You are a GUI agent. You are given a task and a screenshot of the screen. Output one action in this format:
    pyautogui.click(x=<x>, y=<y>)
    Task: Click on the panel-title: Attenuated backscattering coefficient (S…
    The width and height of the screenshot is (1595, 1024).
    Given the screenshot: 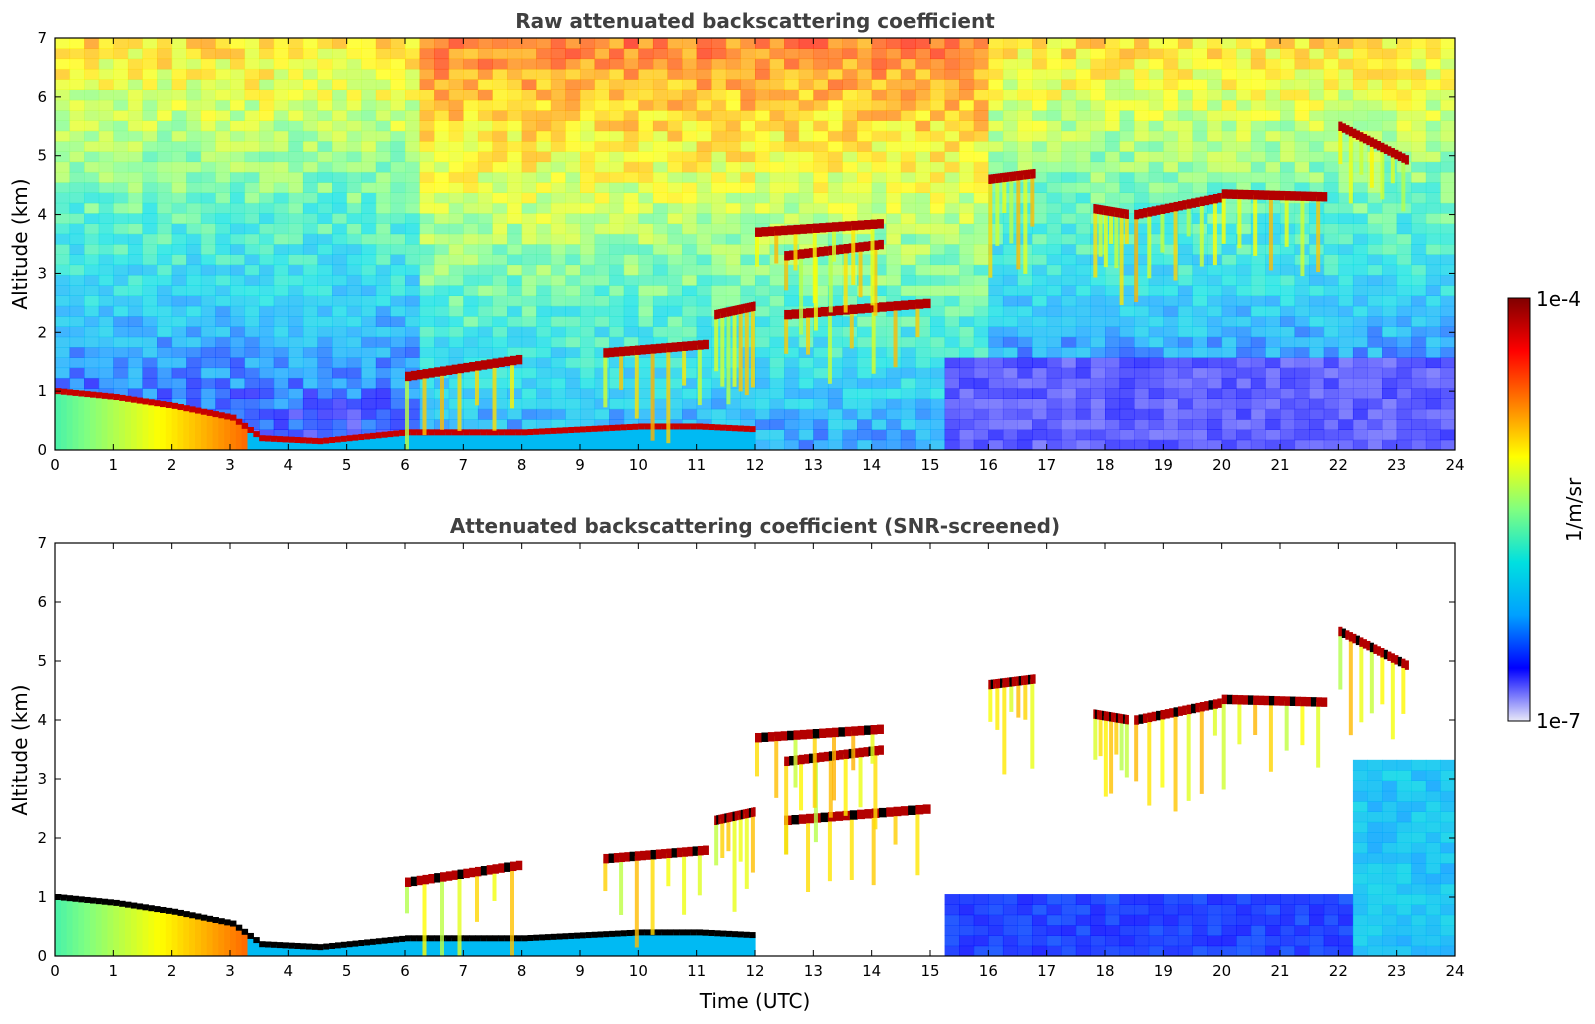 What is the action you would take?
    pyautogui.click(x=755, y=526)
    